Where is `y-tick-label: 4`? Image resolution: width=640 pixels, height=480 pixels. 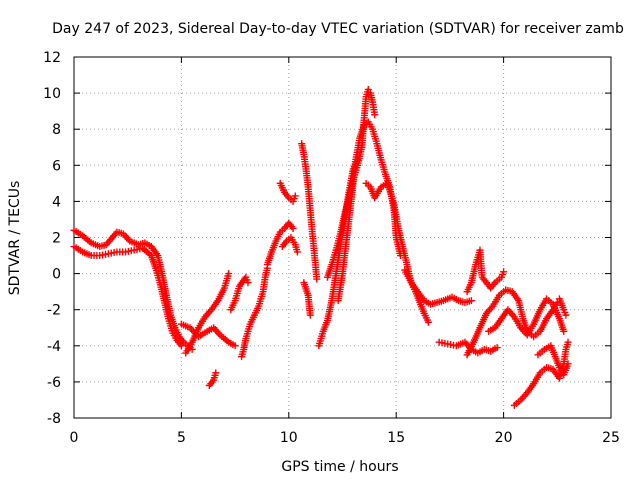
y-tick-label: 4 is located at coordinates (56, 202).